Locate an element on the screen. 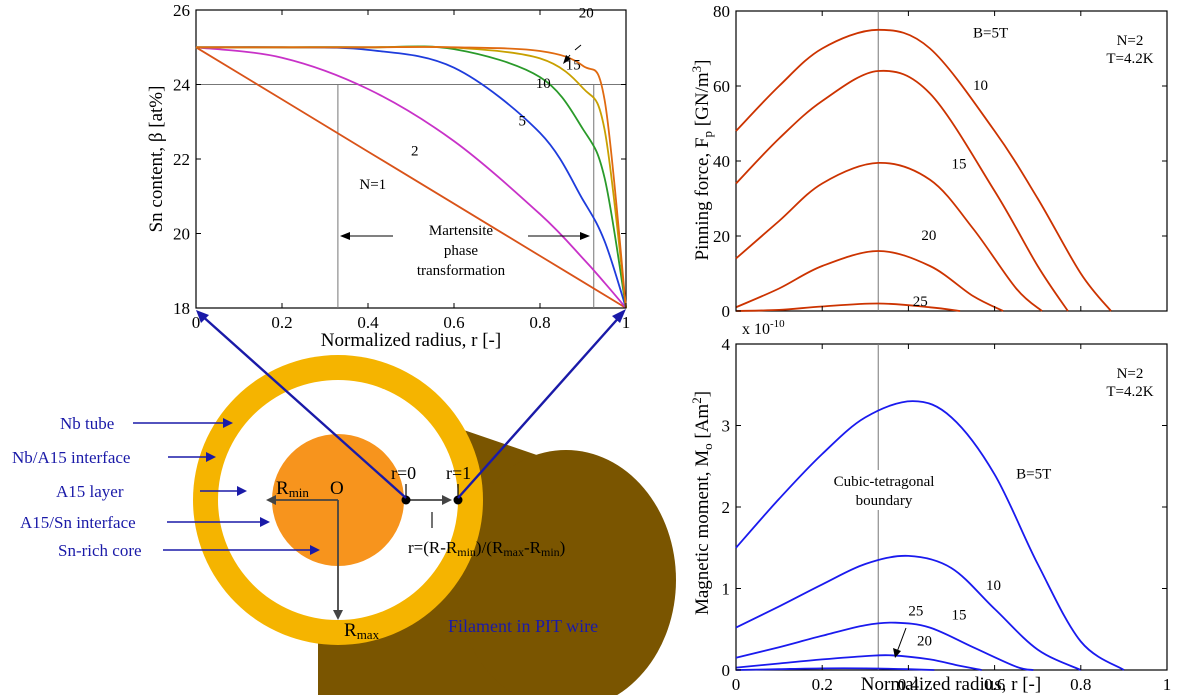 The width and height of the screenshot is (1179, 695). n-arrow is located at coordinates (572, 54).